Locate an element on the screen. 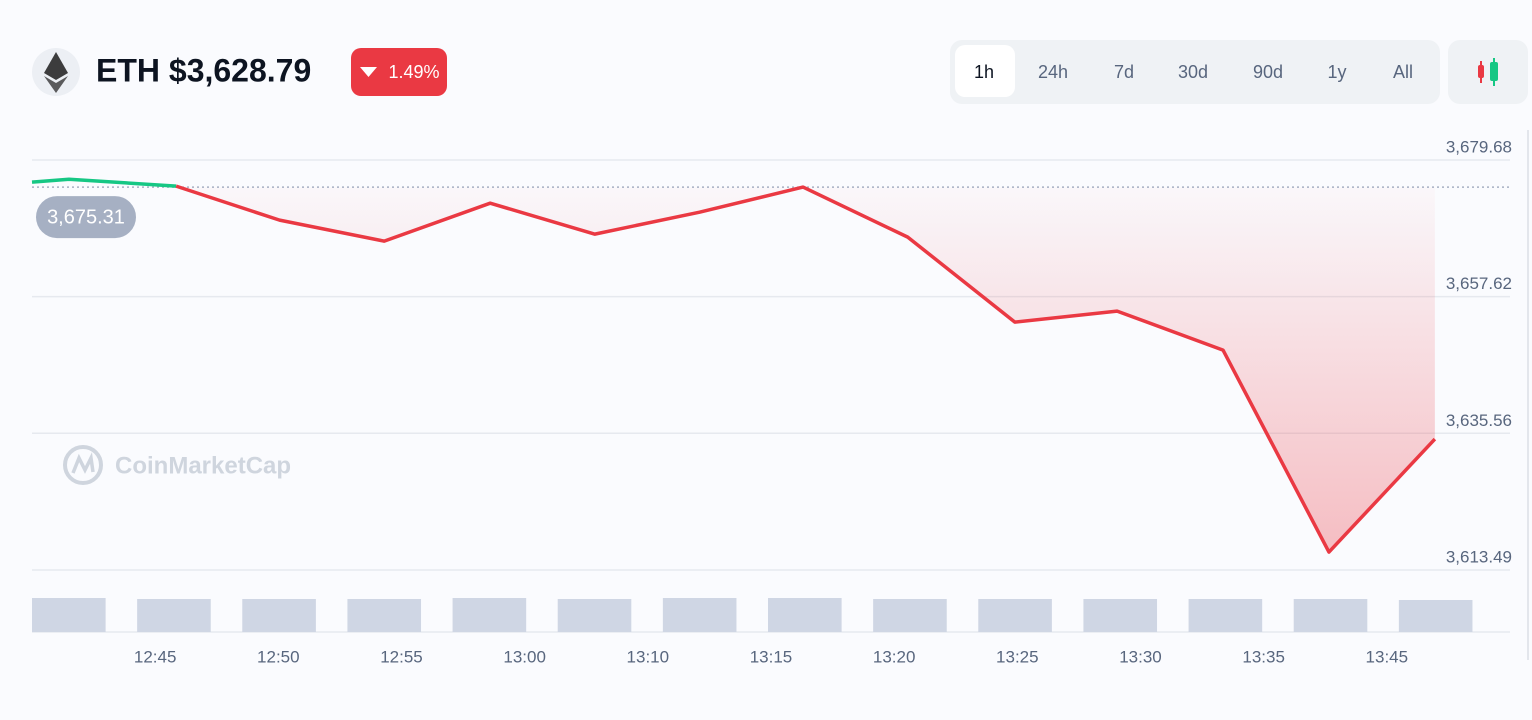 The height and width of the screenshot is (720, 1532). y-tick-label: 3,613.49 is located at coordinates (1479, 556).